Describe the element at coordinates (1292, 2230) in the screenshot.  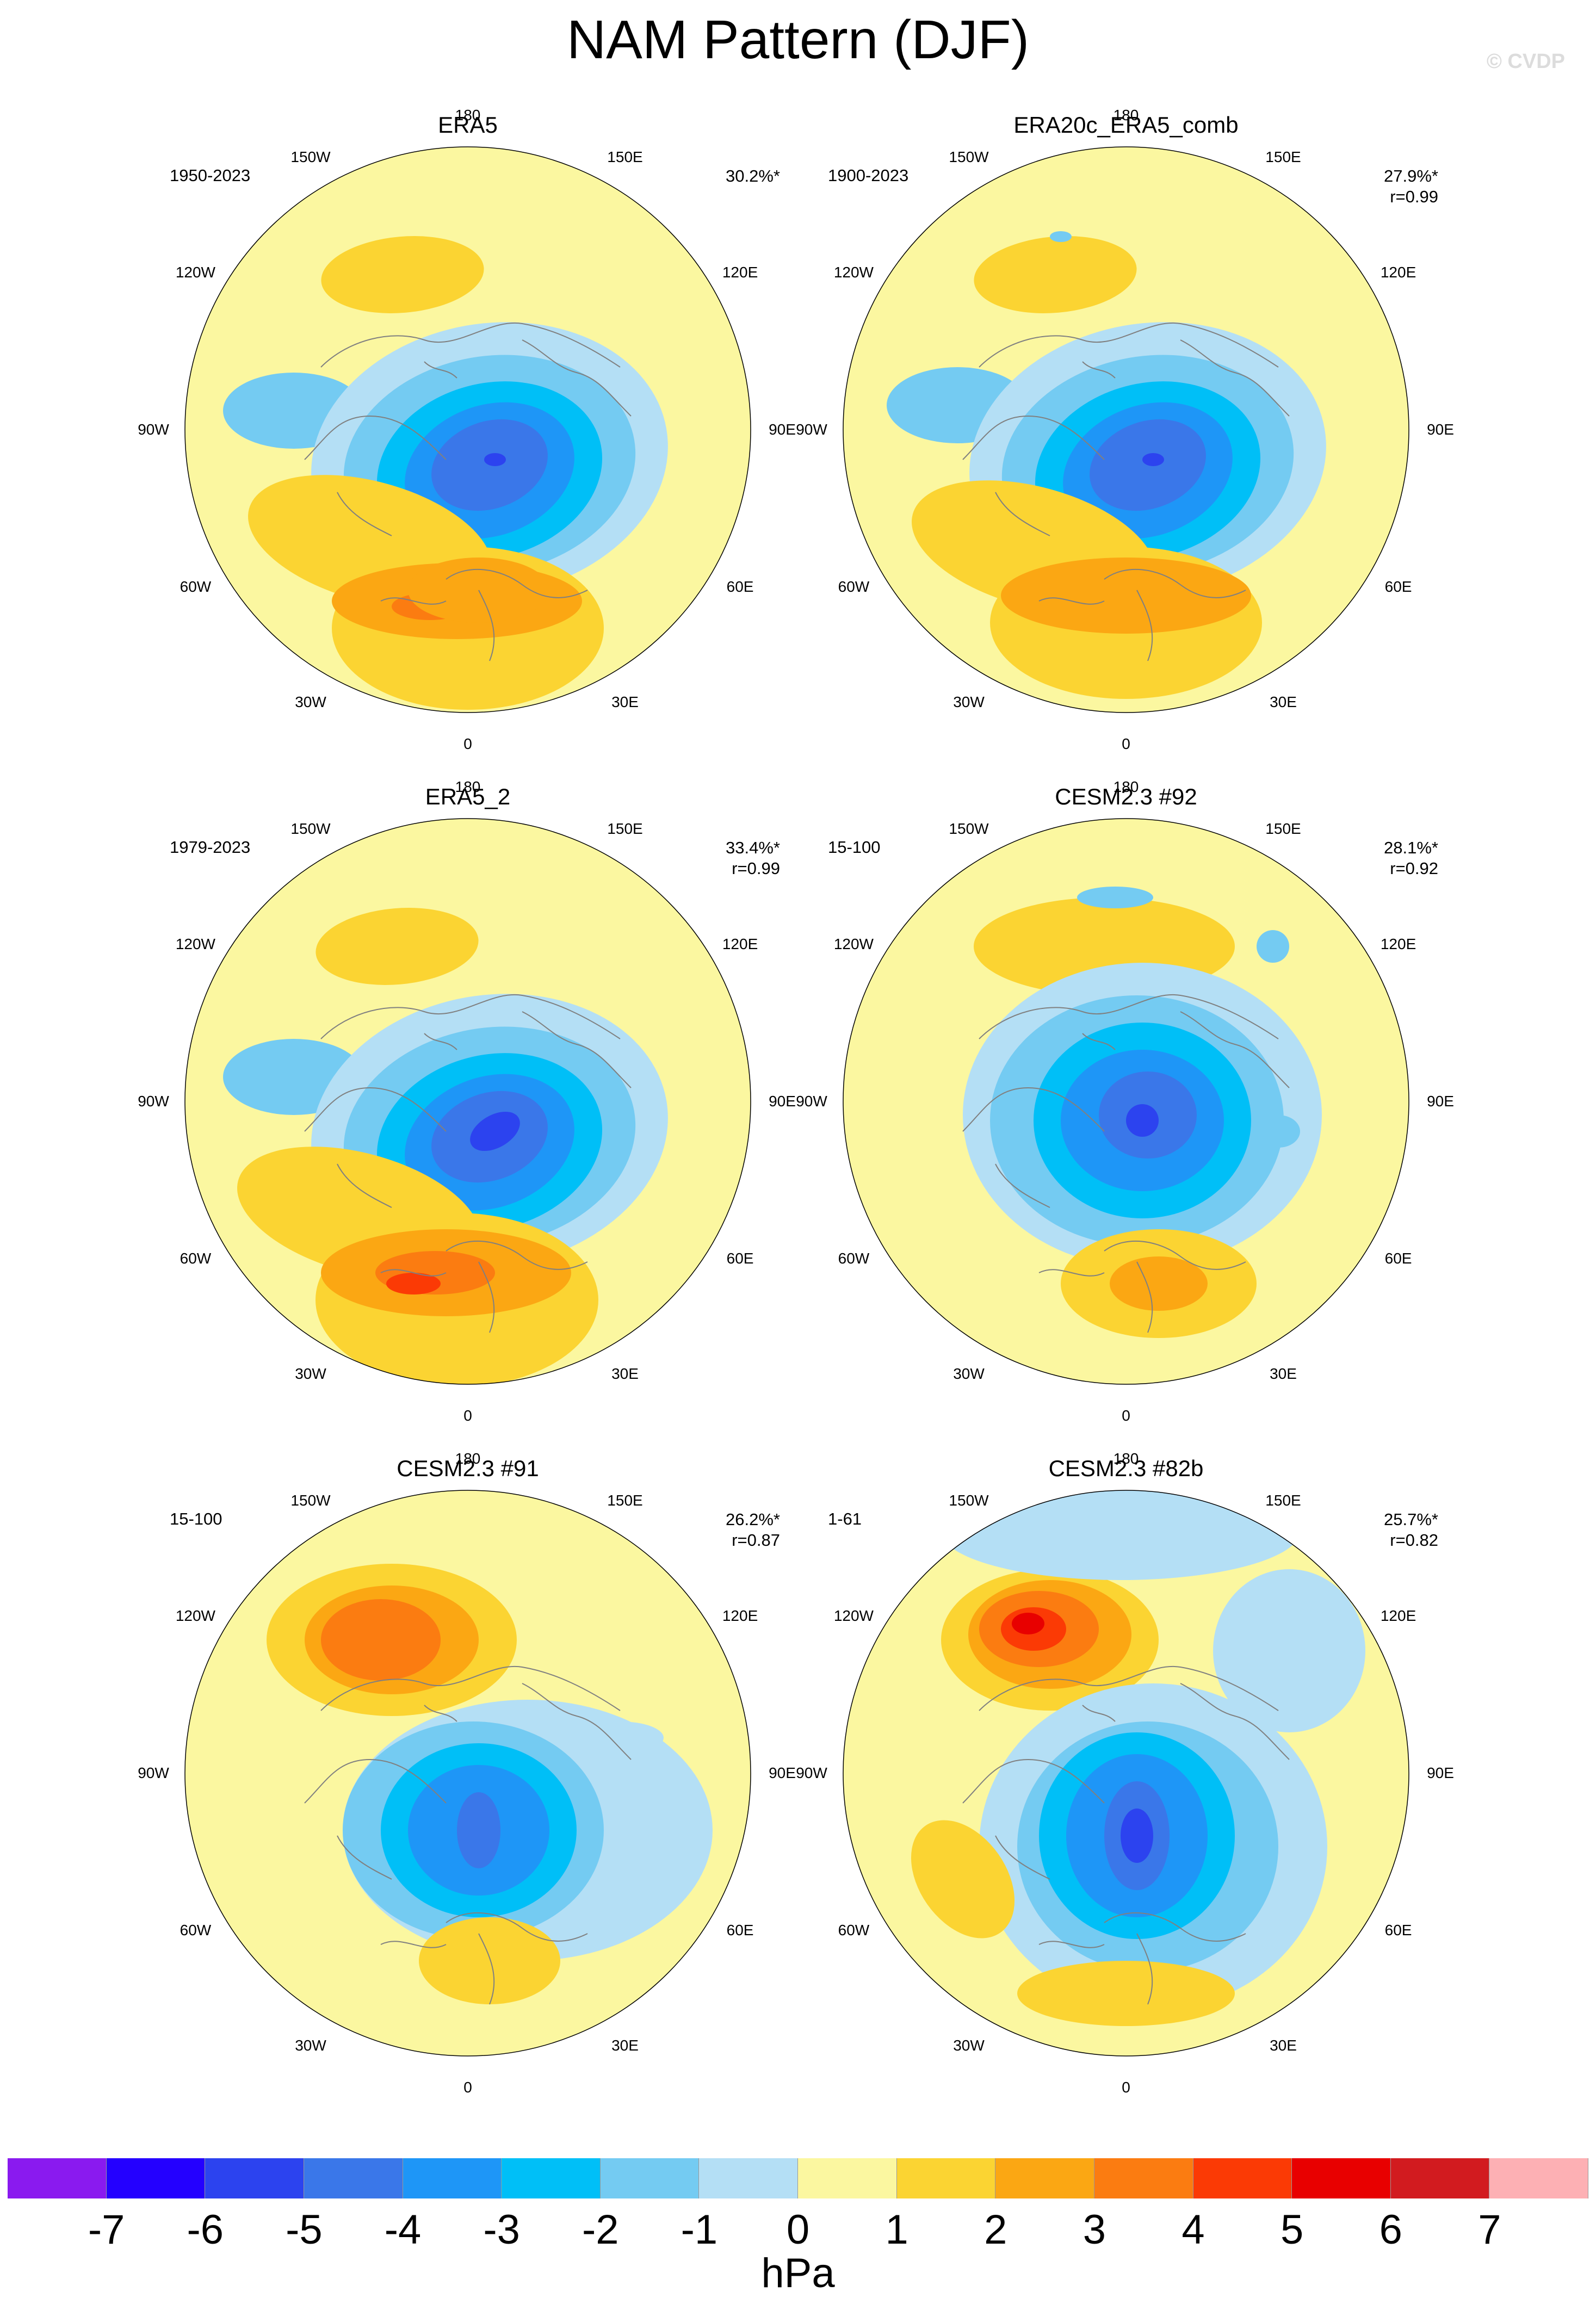
I see `colorbar-tick-label: 5` at that location.